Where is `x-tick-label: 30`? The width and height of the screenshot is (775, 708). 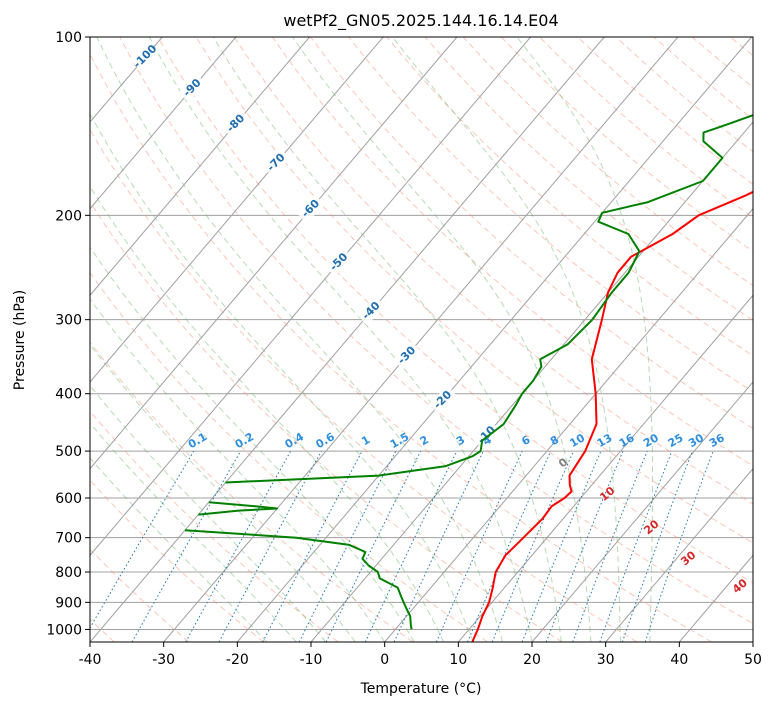
x-tick-label: 30 is located at coordinates (606, 660).